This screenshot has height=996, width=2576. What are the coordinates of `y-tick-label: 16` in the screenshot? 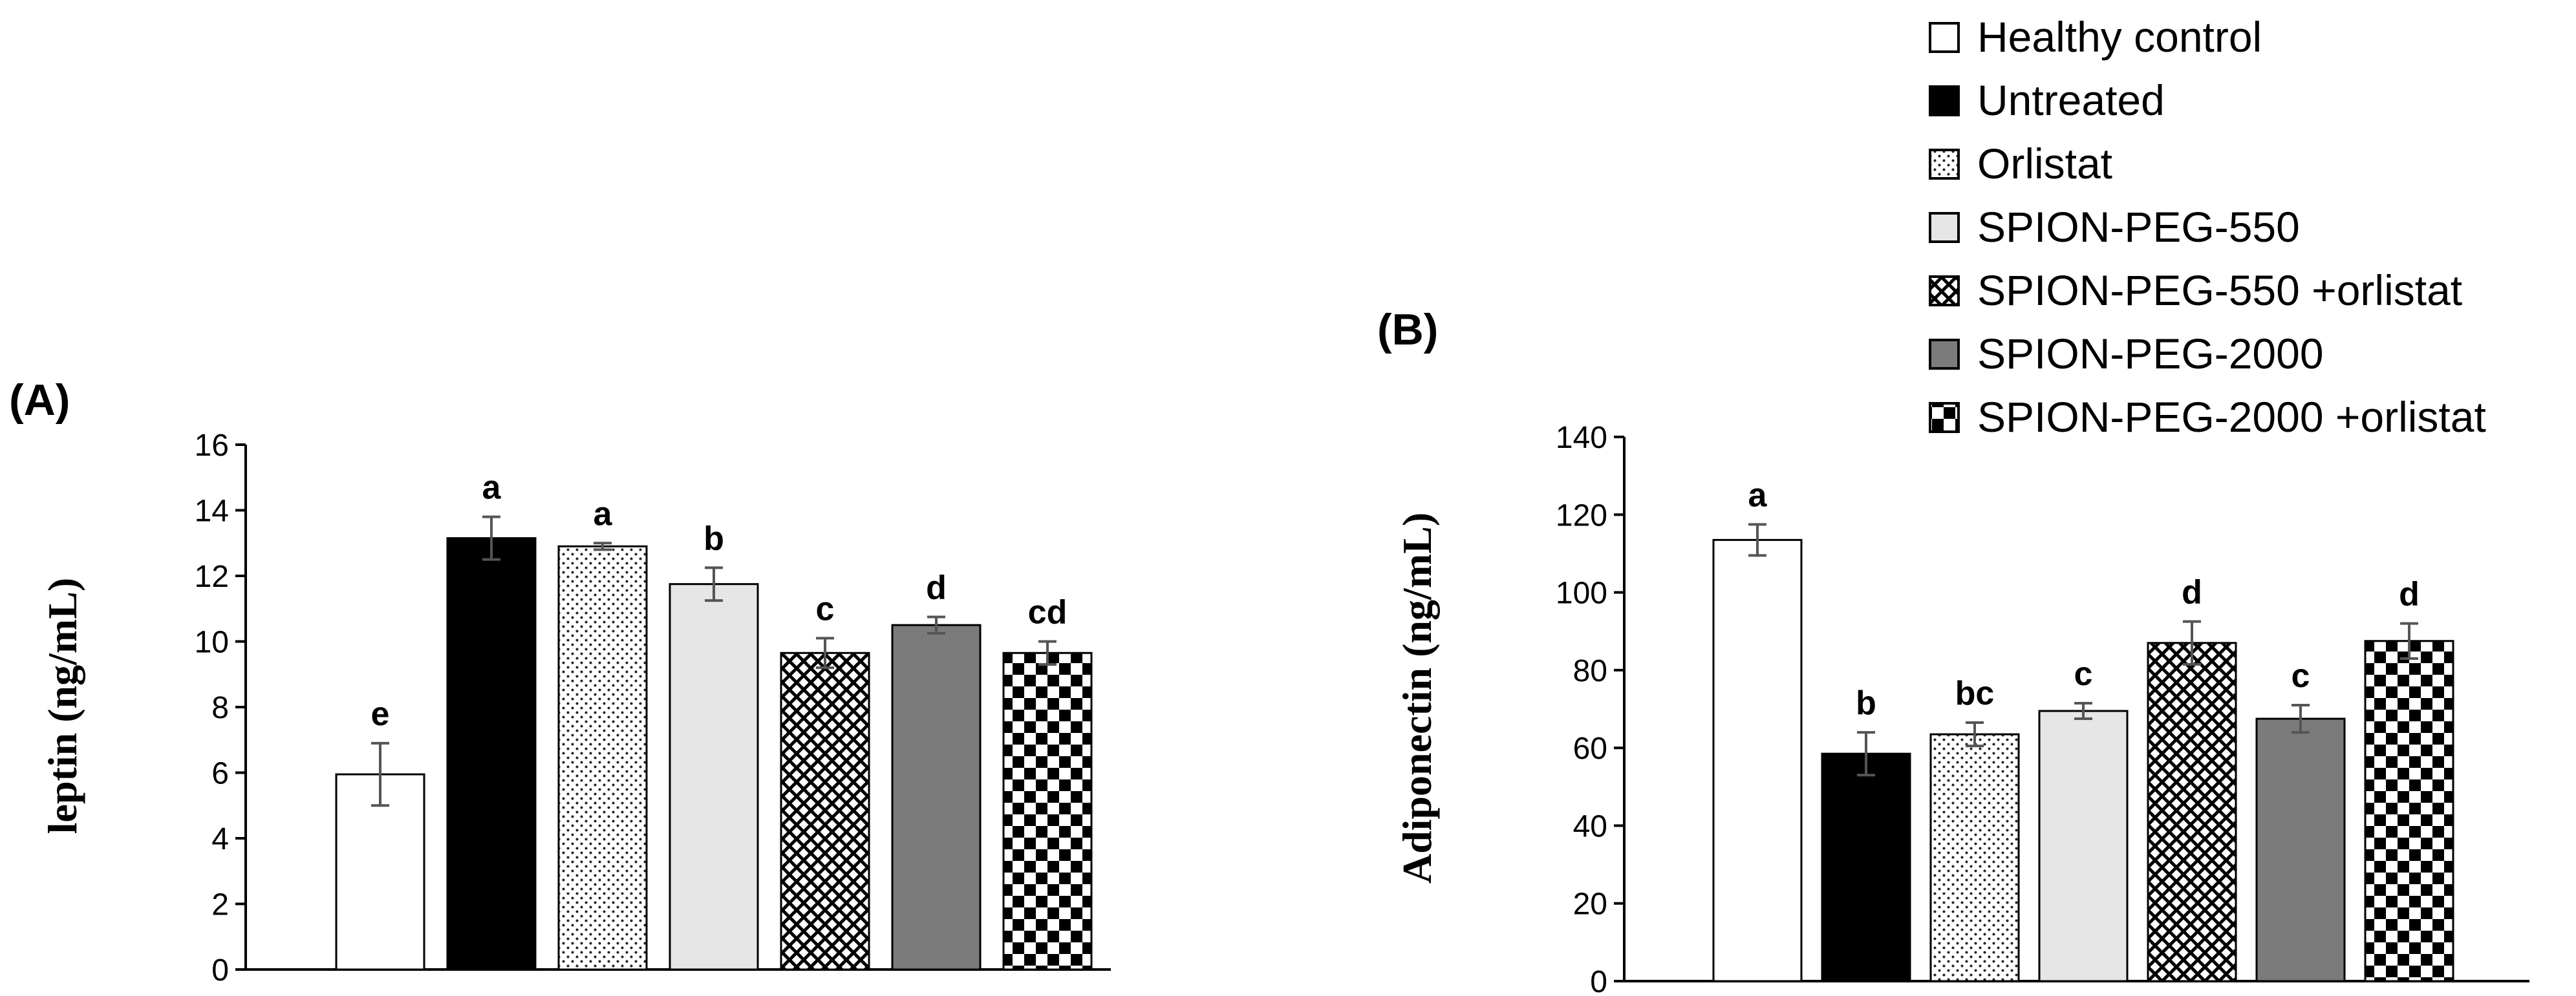 It's located at (212, 446).